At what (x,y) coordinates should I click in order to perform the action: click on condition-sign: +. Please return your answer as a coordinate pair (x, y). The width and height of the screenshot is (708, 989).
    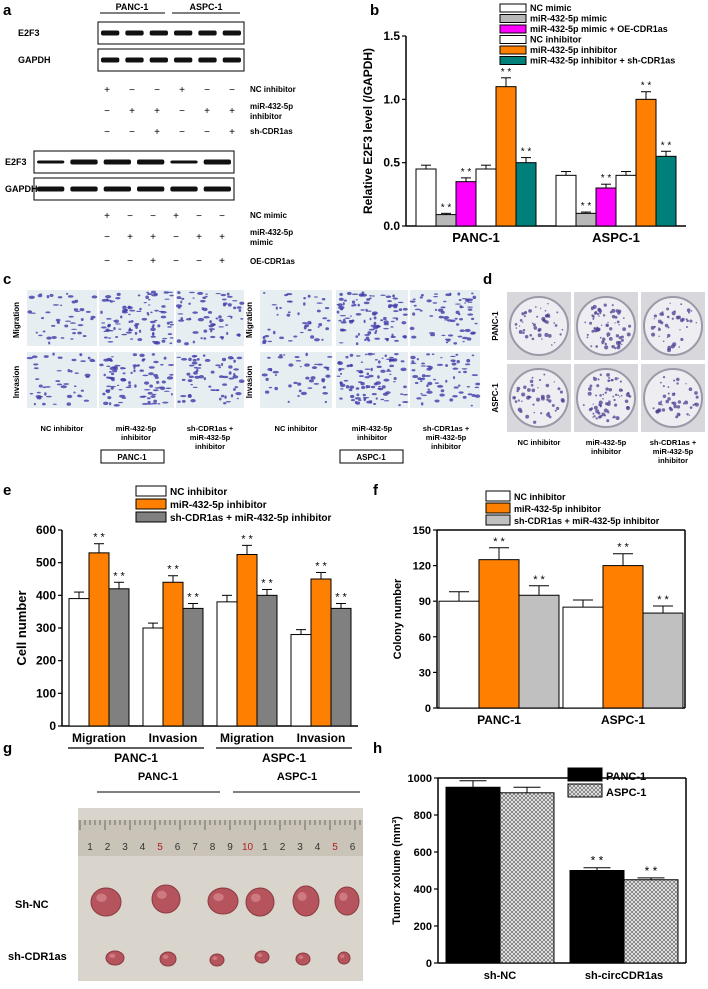
    Looking at the image, I should click on (182, 90).